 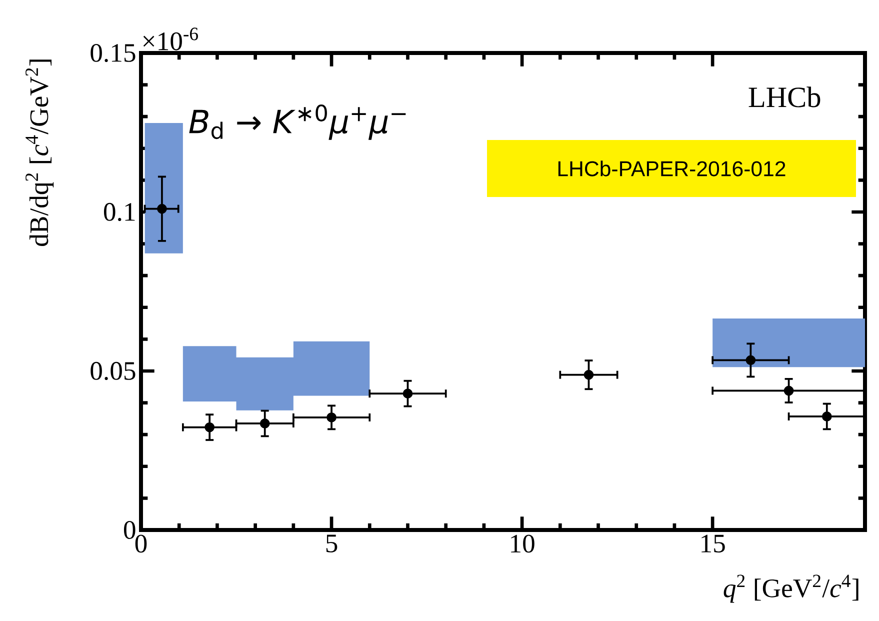 I want to click on x-axis-title: q$^{2}$ [GeV$^{2}$/c$^{4}$], so click(x=791, y=588).